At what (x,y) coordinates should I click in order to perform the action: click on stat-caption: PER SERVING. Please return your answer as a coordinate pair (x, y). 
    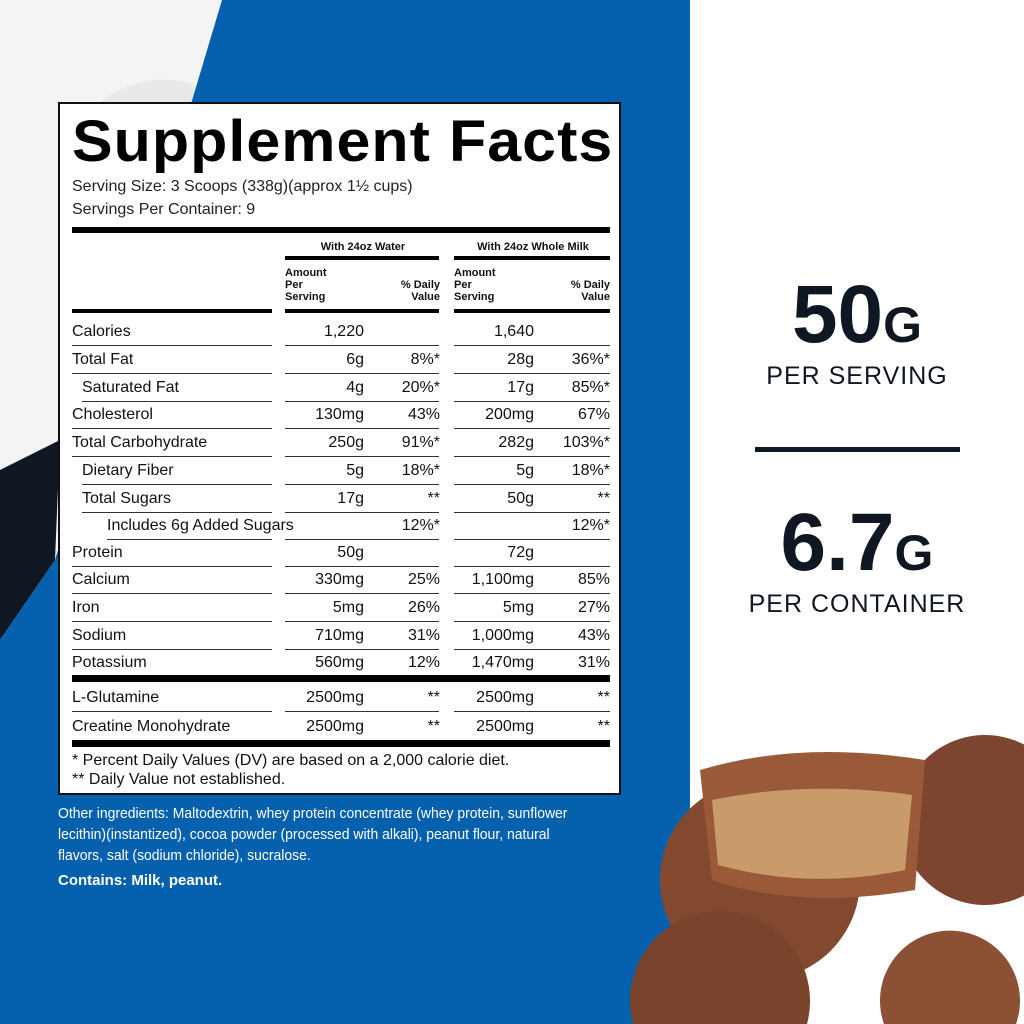
    Looking at the image, I should click on (857, 376).